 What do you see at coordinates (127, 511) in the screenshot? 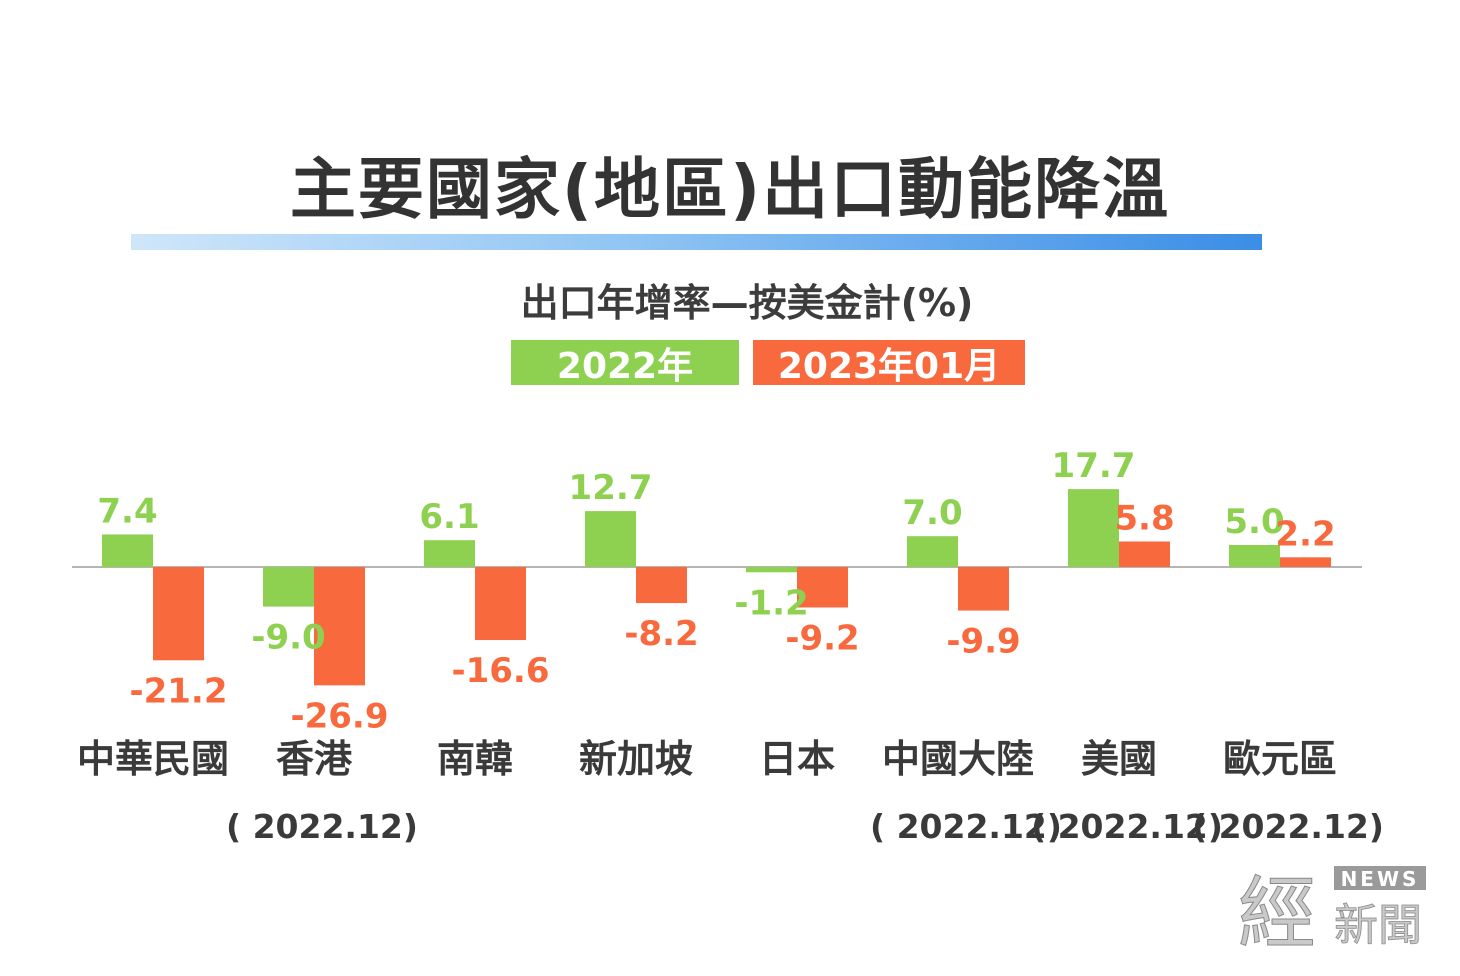
I see `value-label-2022-0: 7.4` at bounding box center [127, 511].